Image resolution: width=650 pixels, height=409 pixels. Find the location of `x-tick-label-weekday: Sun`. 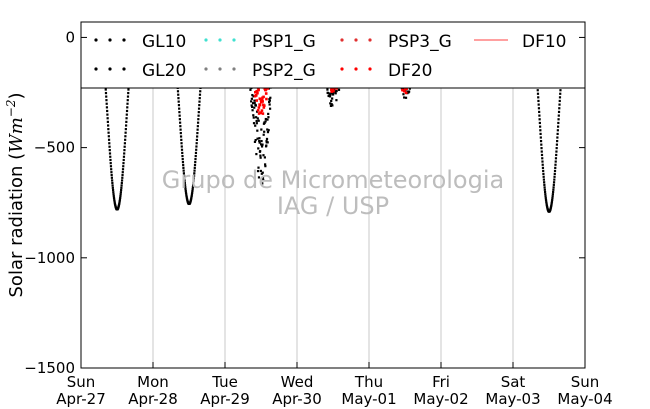

x-tick-label-weekday: Sun is located at coordinates (585, 382).